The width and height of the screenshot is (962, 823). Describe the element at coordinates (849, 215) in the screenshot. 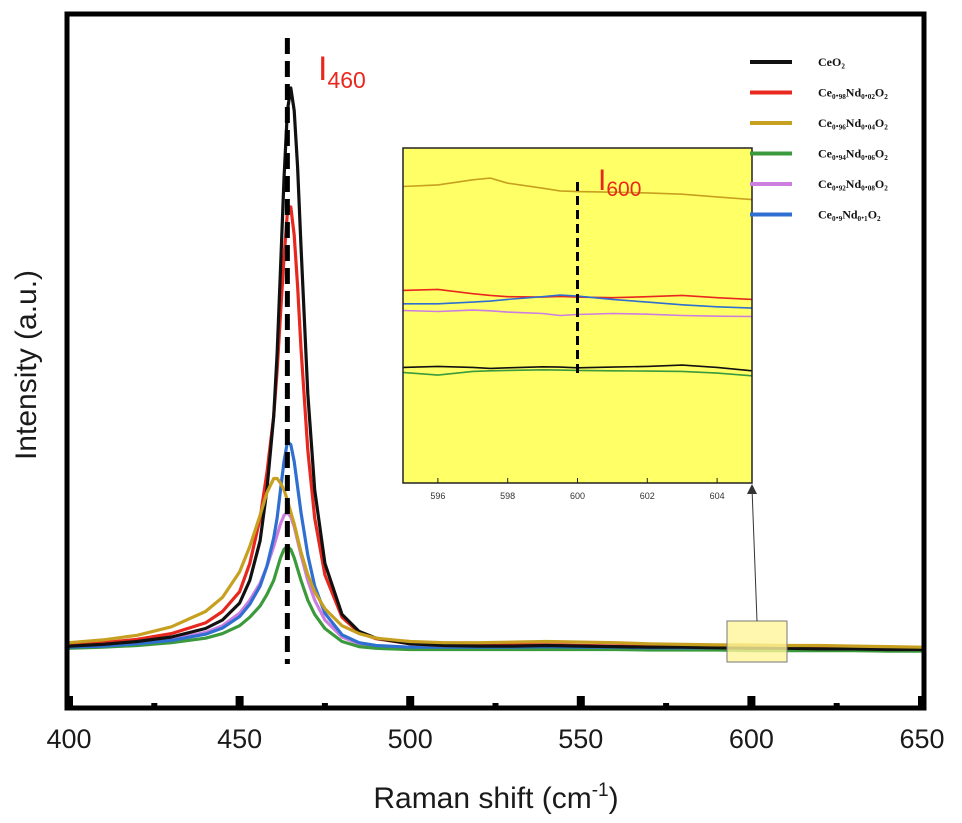

I see `legend-label-series-5: Ce₀.₉Nd₀.₁O₂` at that location.